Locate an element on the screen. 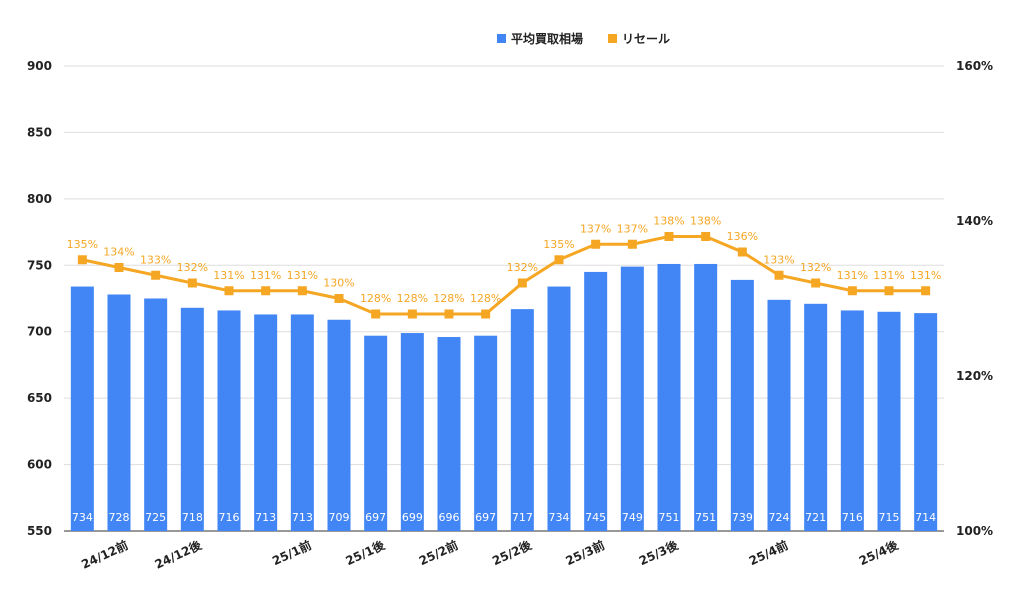 This screenshot has width=1024, height=602. x-category-label: 24/12後 is located at coordinates (178, 554).